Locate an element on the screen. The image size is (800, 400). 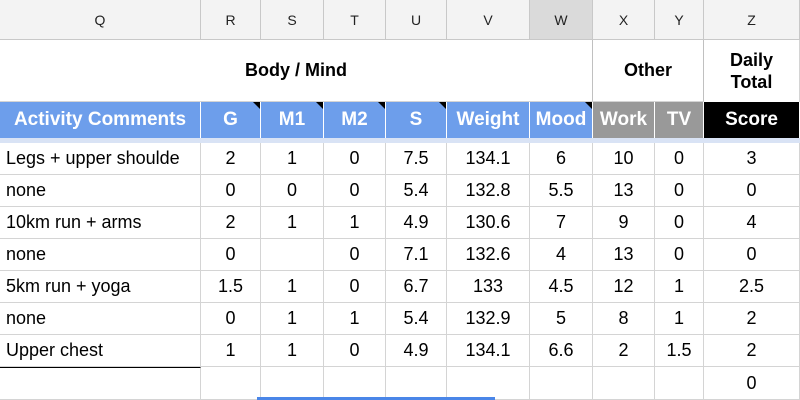
column-header-y: Y is located at coordinates (679, 20).